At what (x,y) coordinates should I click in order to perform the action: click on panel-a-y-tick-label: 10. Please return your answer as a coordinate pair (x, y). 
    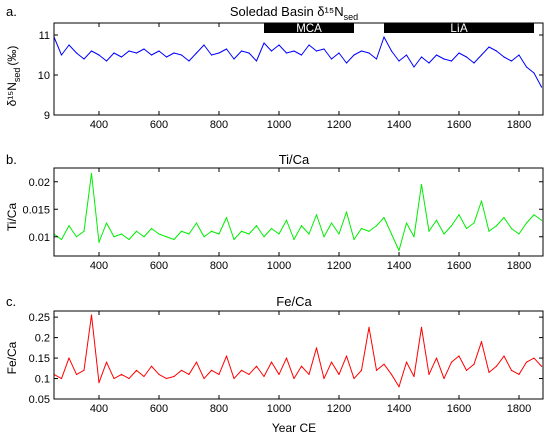
    Looking at the image, I should click on (44, 76).